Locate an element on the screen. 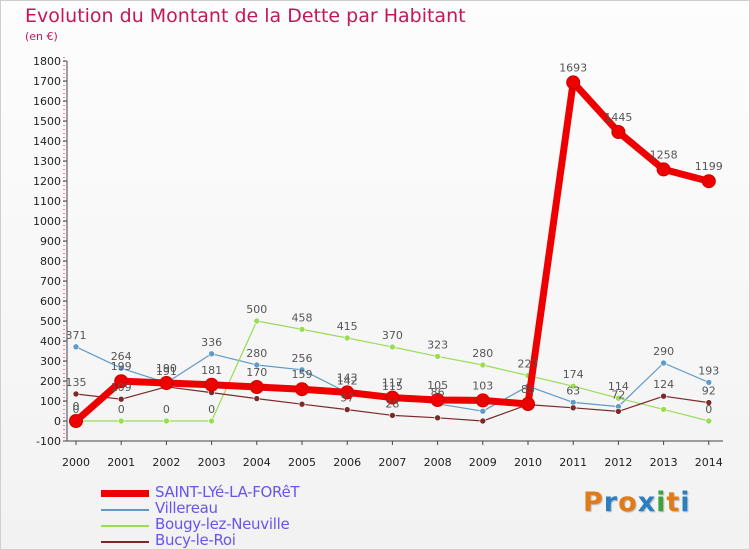  data-label: 135 is located at coordinates (76, 382).